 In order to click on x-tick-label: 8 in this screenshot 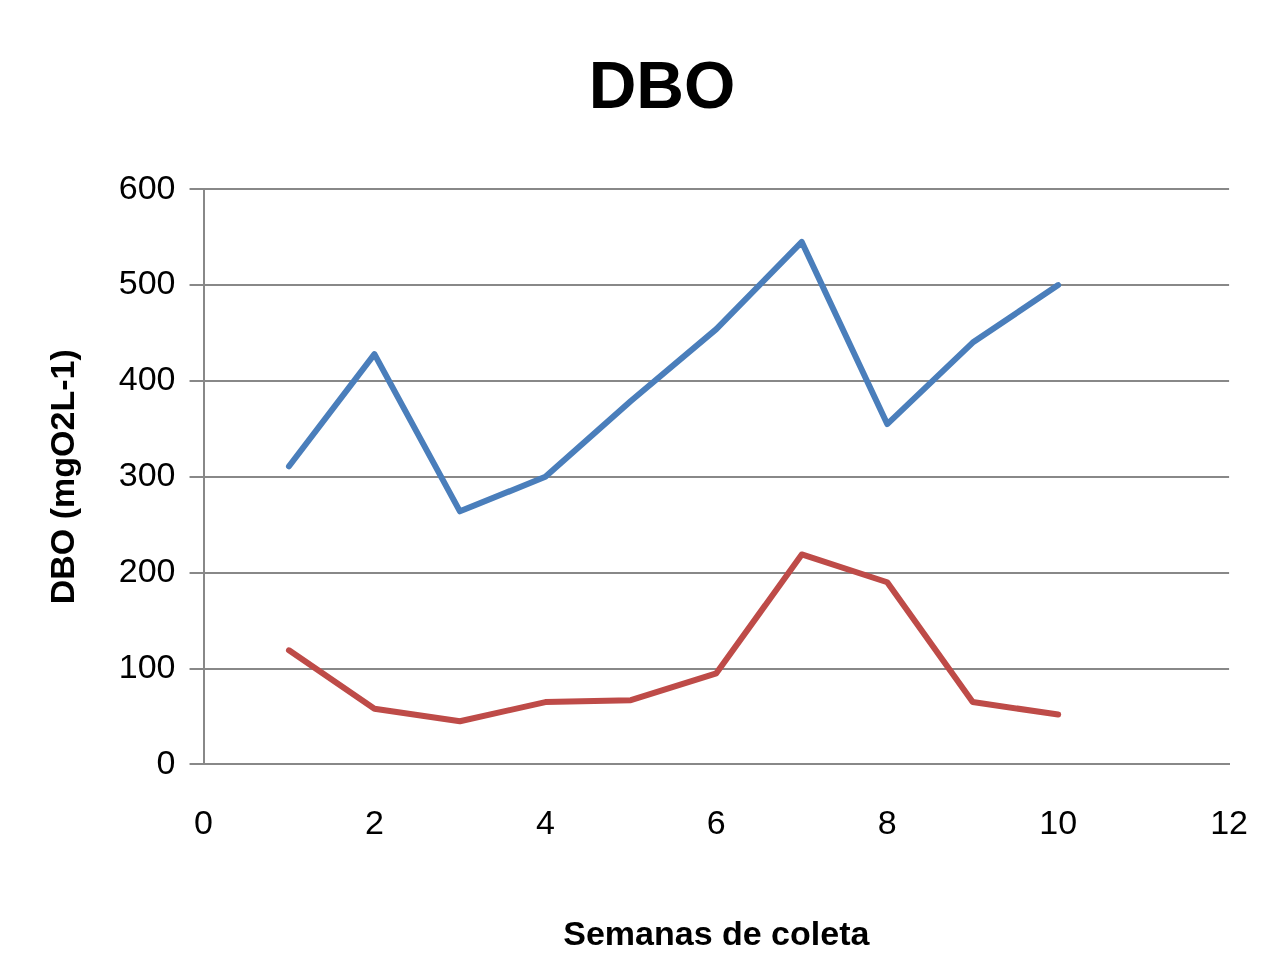, I will do `click(887, 822)`.